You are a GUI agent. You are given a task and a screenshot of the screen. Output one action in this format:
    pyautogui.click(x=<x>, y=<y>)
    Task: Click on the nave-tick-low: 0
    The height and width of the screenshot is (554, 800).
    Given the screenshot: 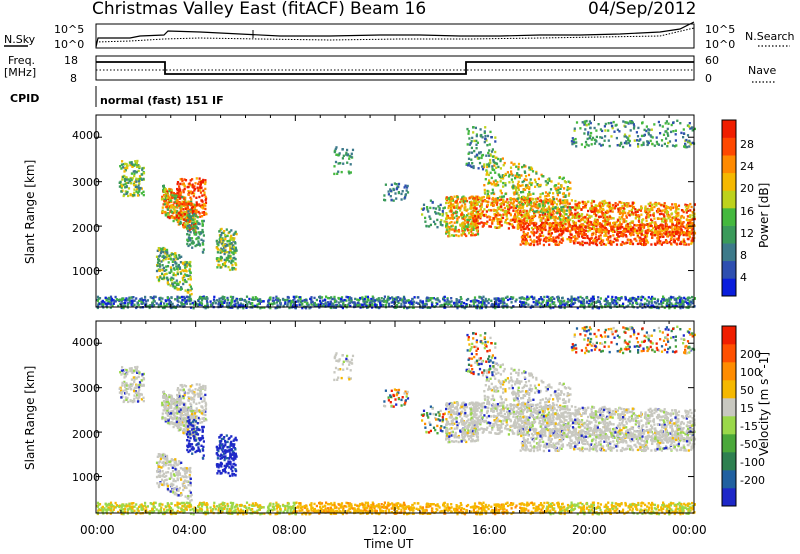 What is the action you would take?
    pyautogui.click(x=708, y=78)
    